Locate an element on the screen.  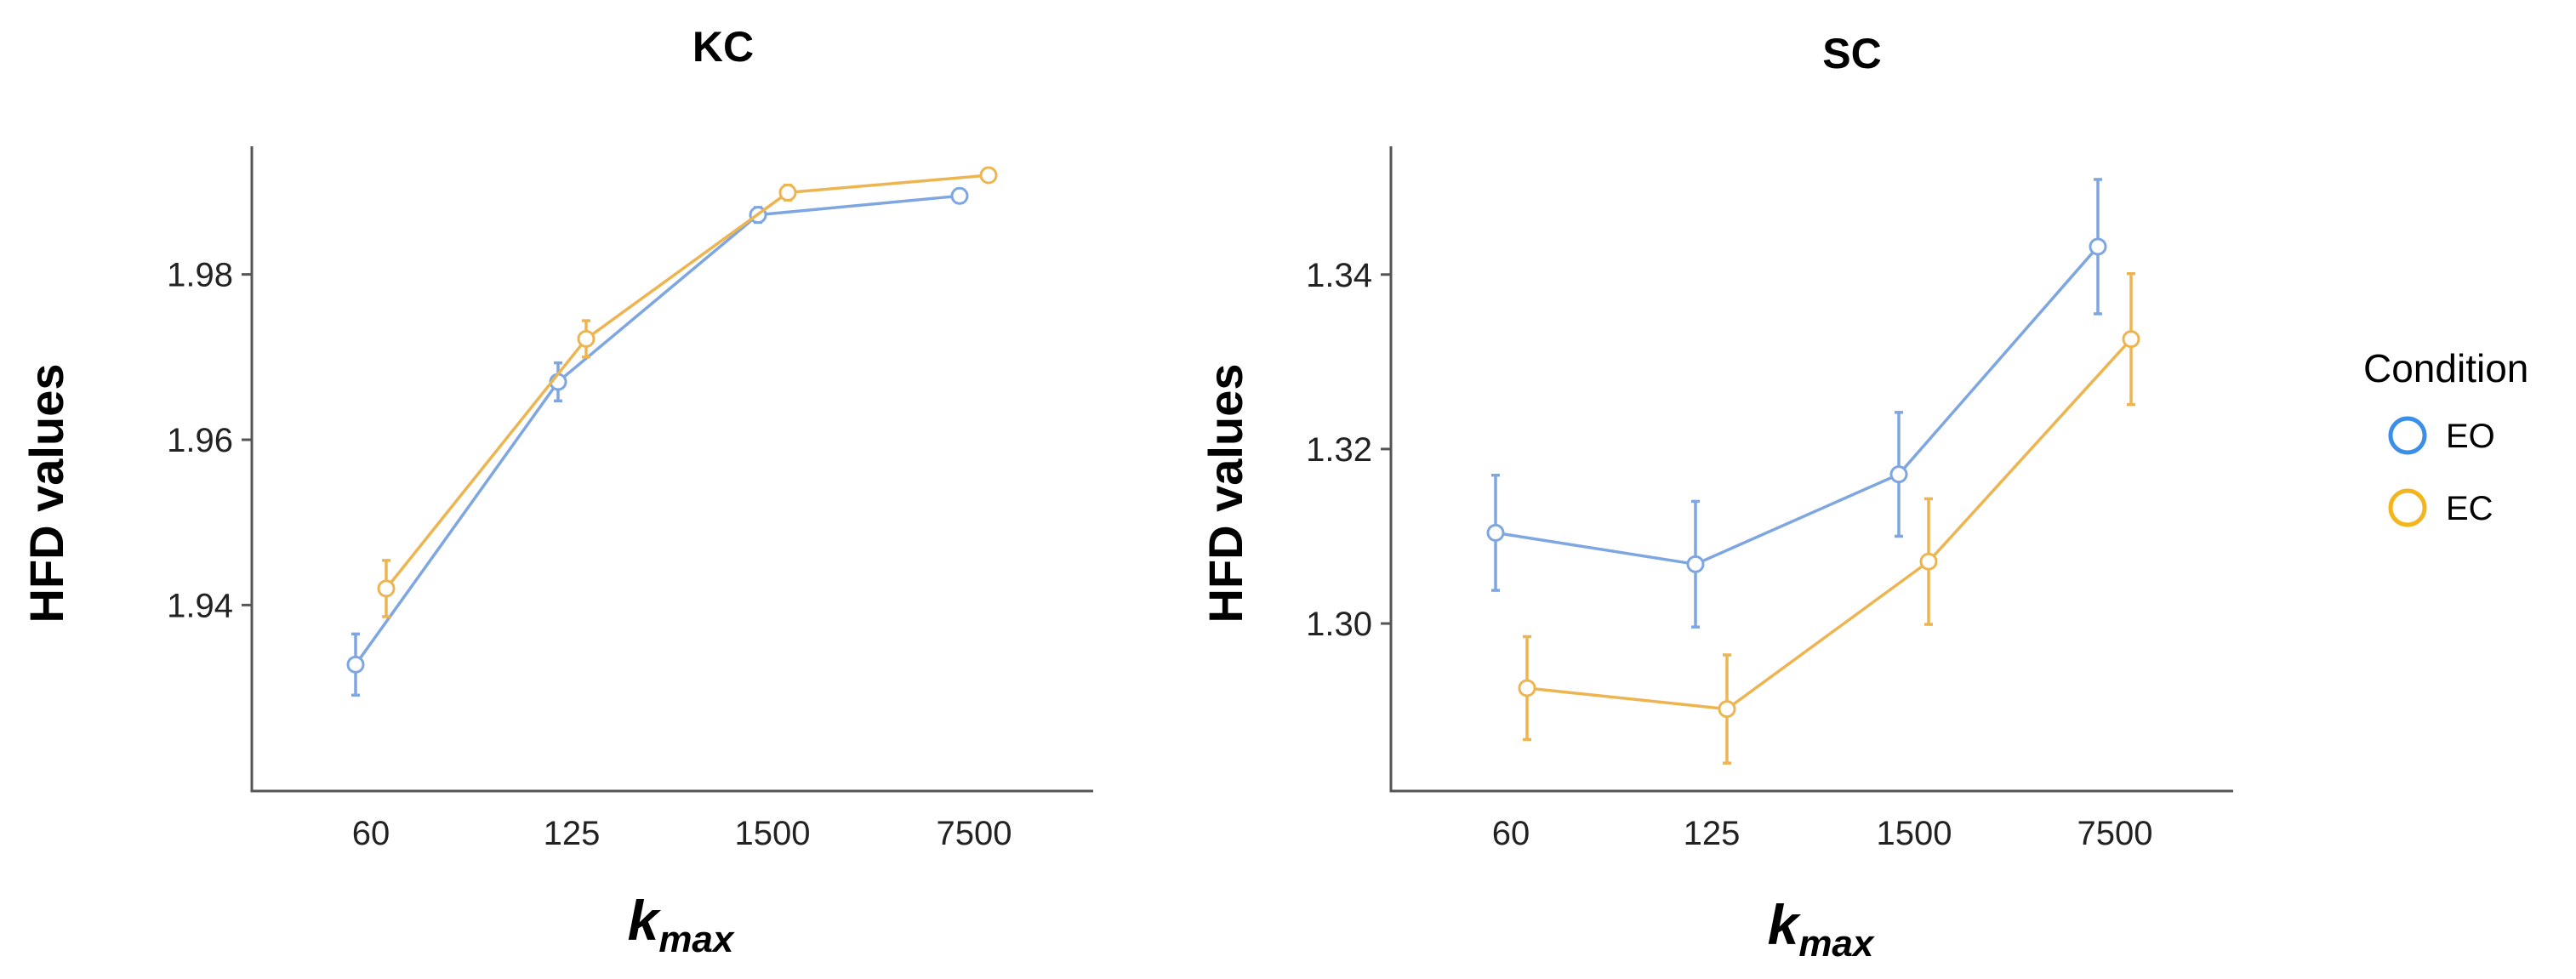
chart-title: SC is located at coordinates (1851, 53).